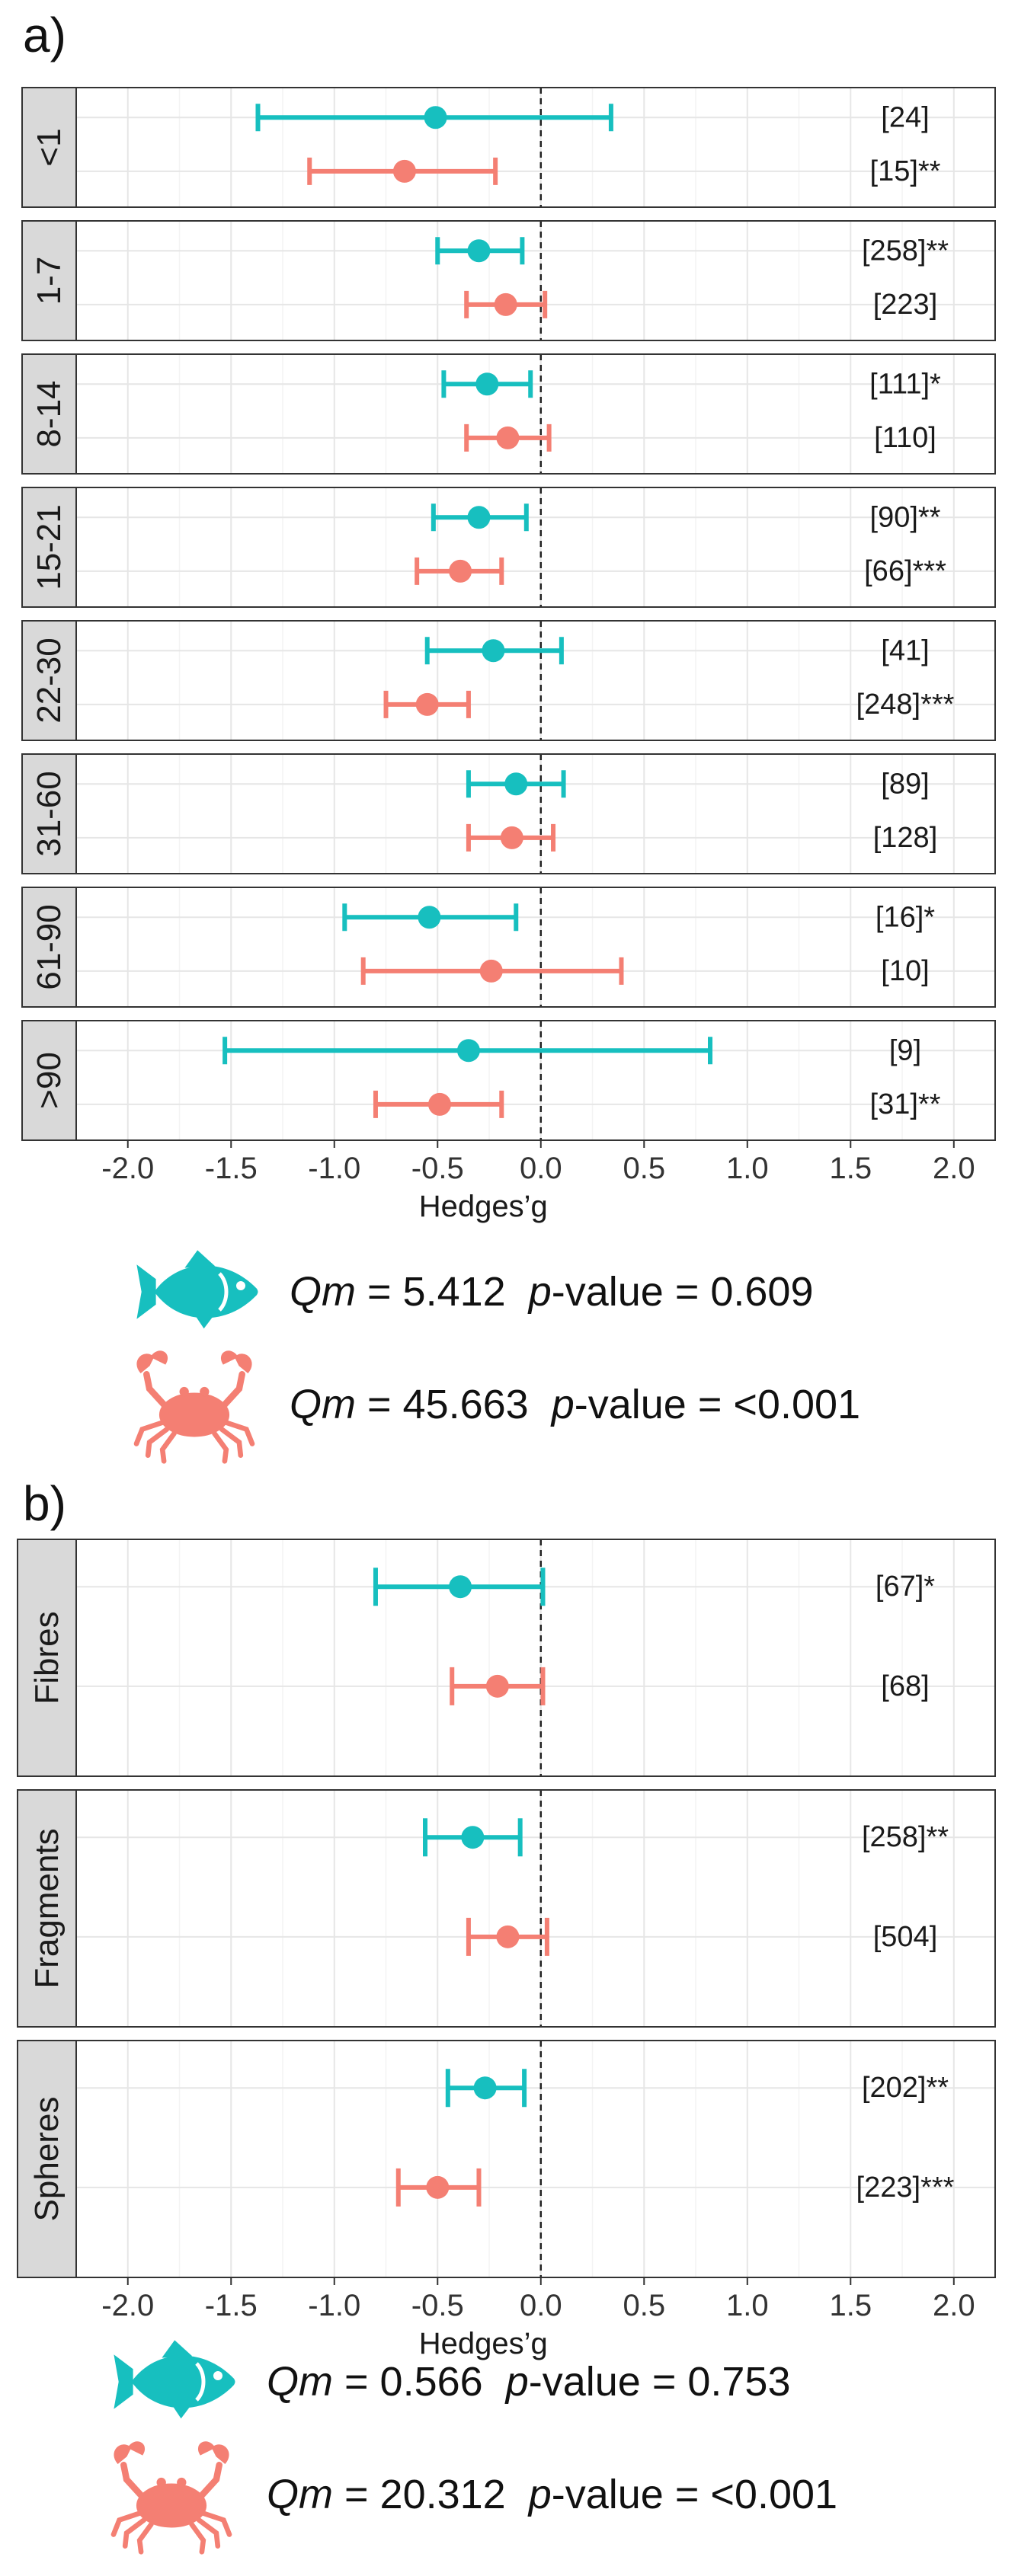  I want to click on stat-text: Qm = 0.566 p-value = 0.753, so click(528, 2382).